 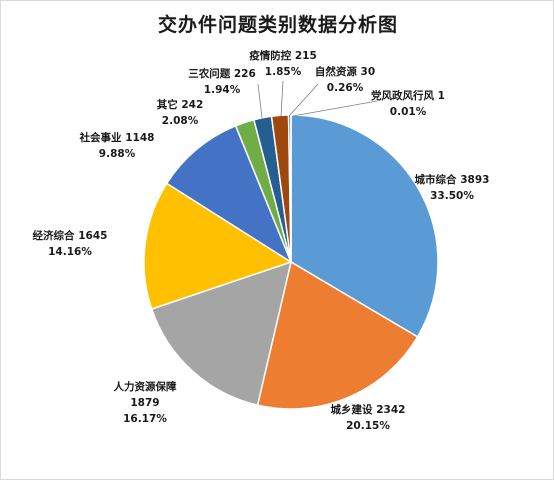 I want to click on data-label-text: 1.85%, so click(x=283, y=72).